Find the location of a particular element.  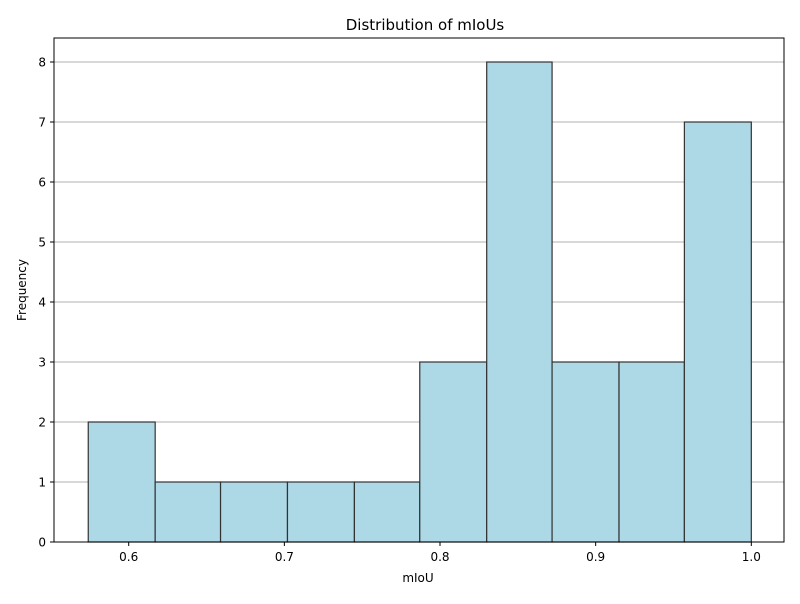

y-tick-label: 3 is located at coordinates (42, 363).